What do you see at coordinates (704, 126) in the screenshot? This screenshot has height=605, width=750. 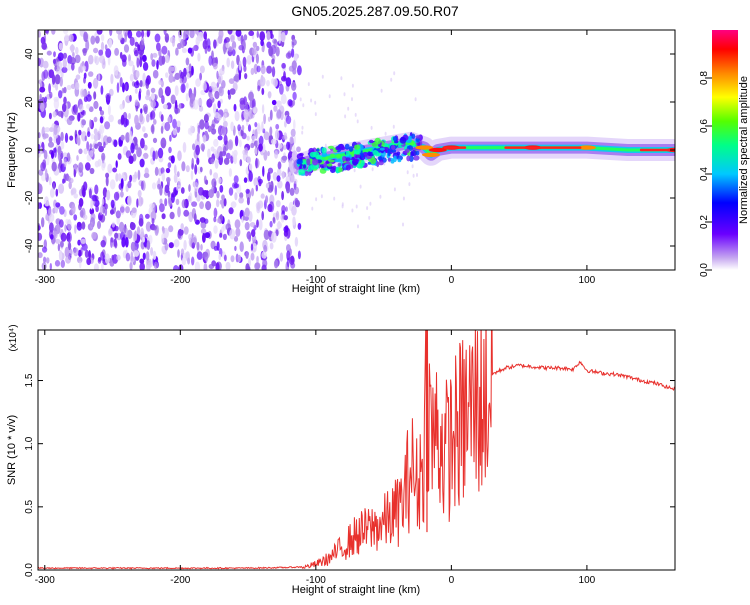 I see `colorbar-tick-label: 0.6` at bounding box center [704, 126].